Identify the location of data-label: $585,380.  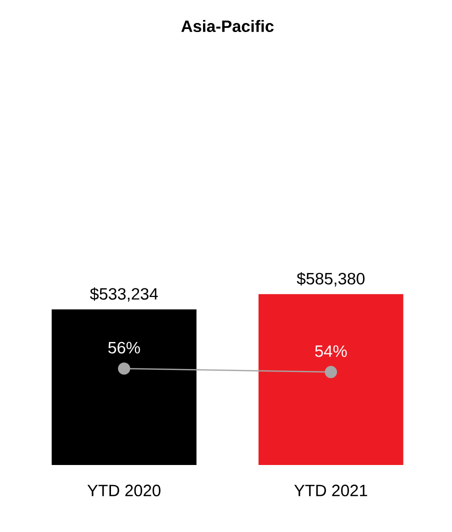
(330, 279).